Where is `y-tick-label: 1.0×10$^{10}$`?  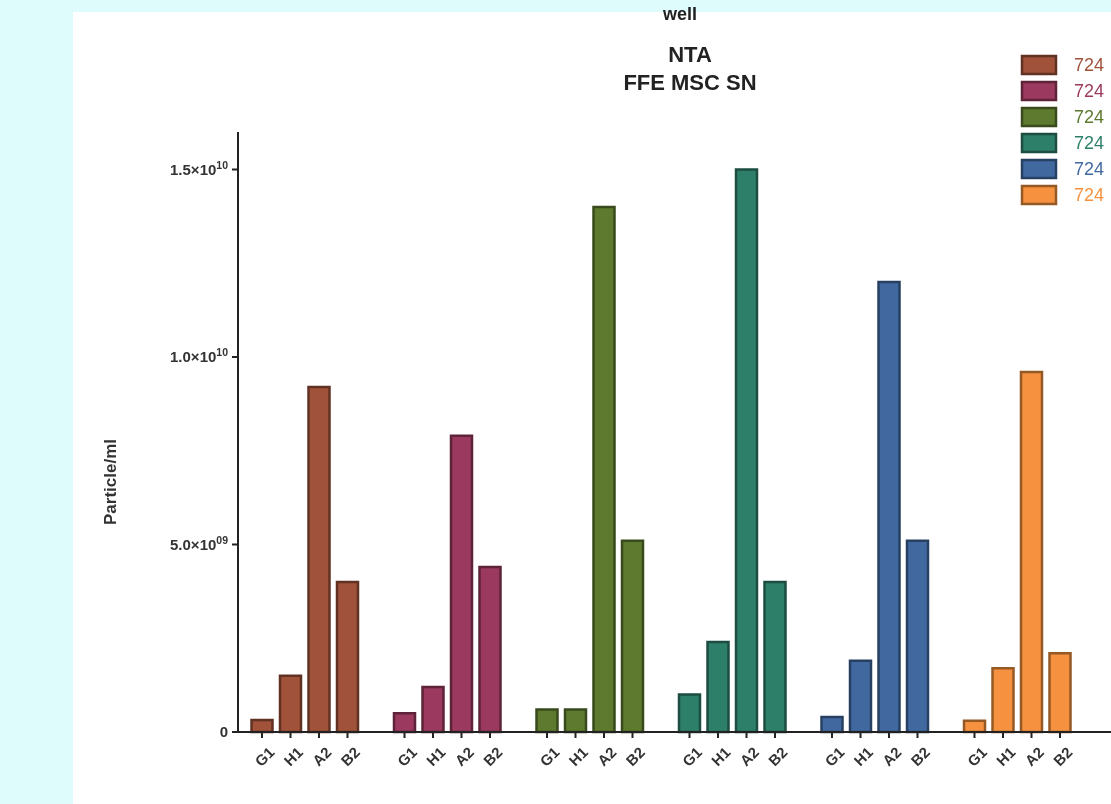
y-tick-label: 1.0×10$^{10}$ is located at coordinates (199, 355).